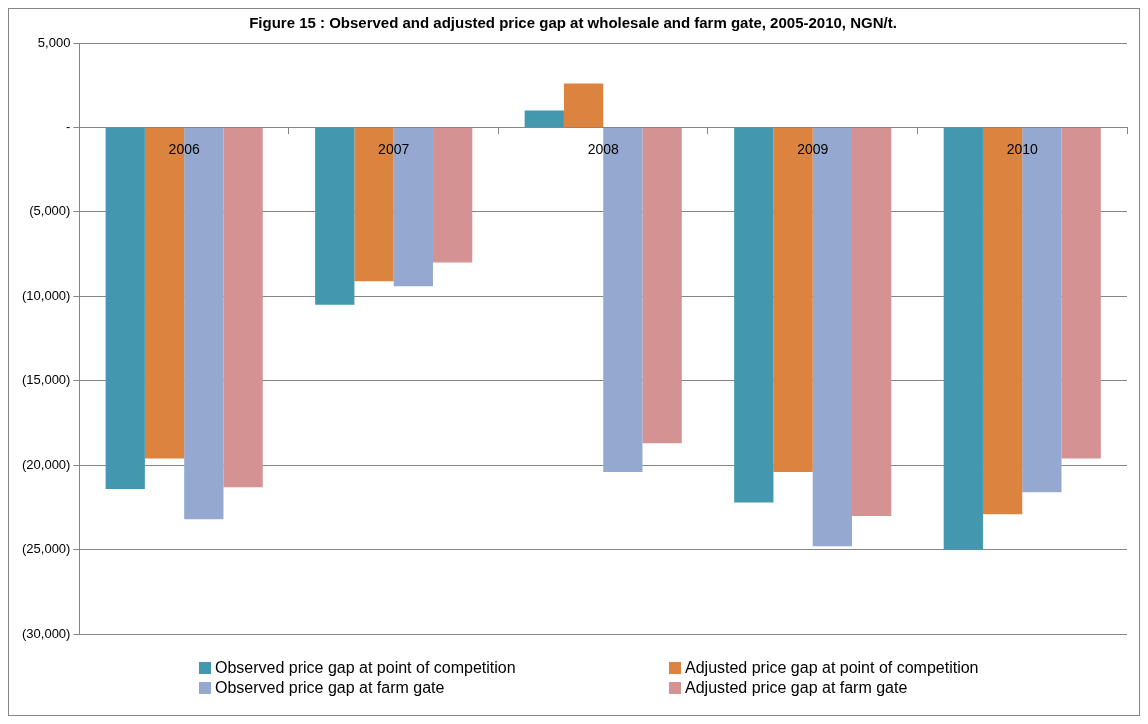  I want to click on legend-label: Adjusted price gap at point of competition, so click(832, 668).